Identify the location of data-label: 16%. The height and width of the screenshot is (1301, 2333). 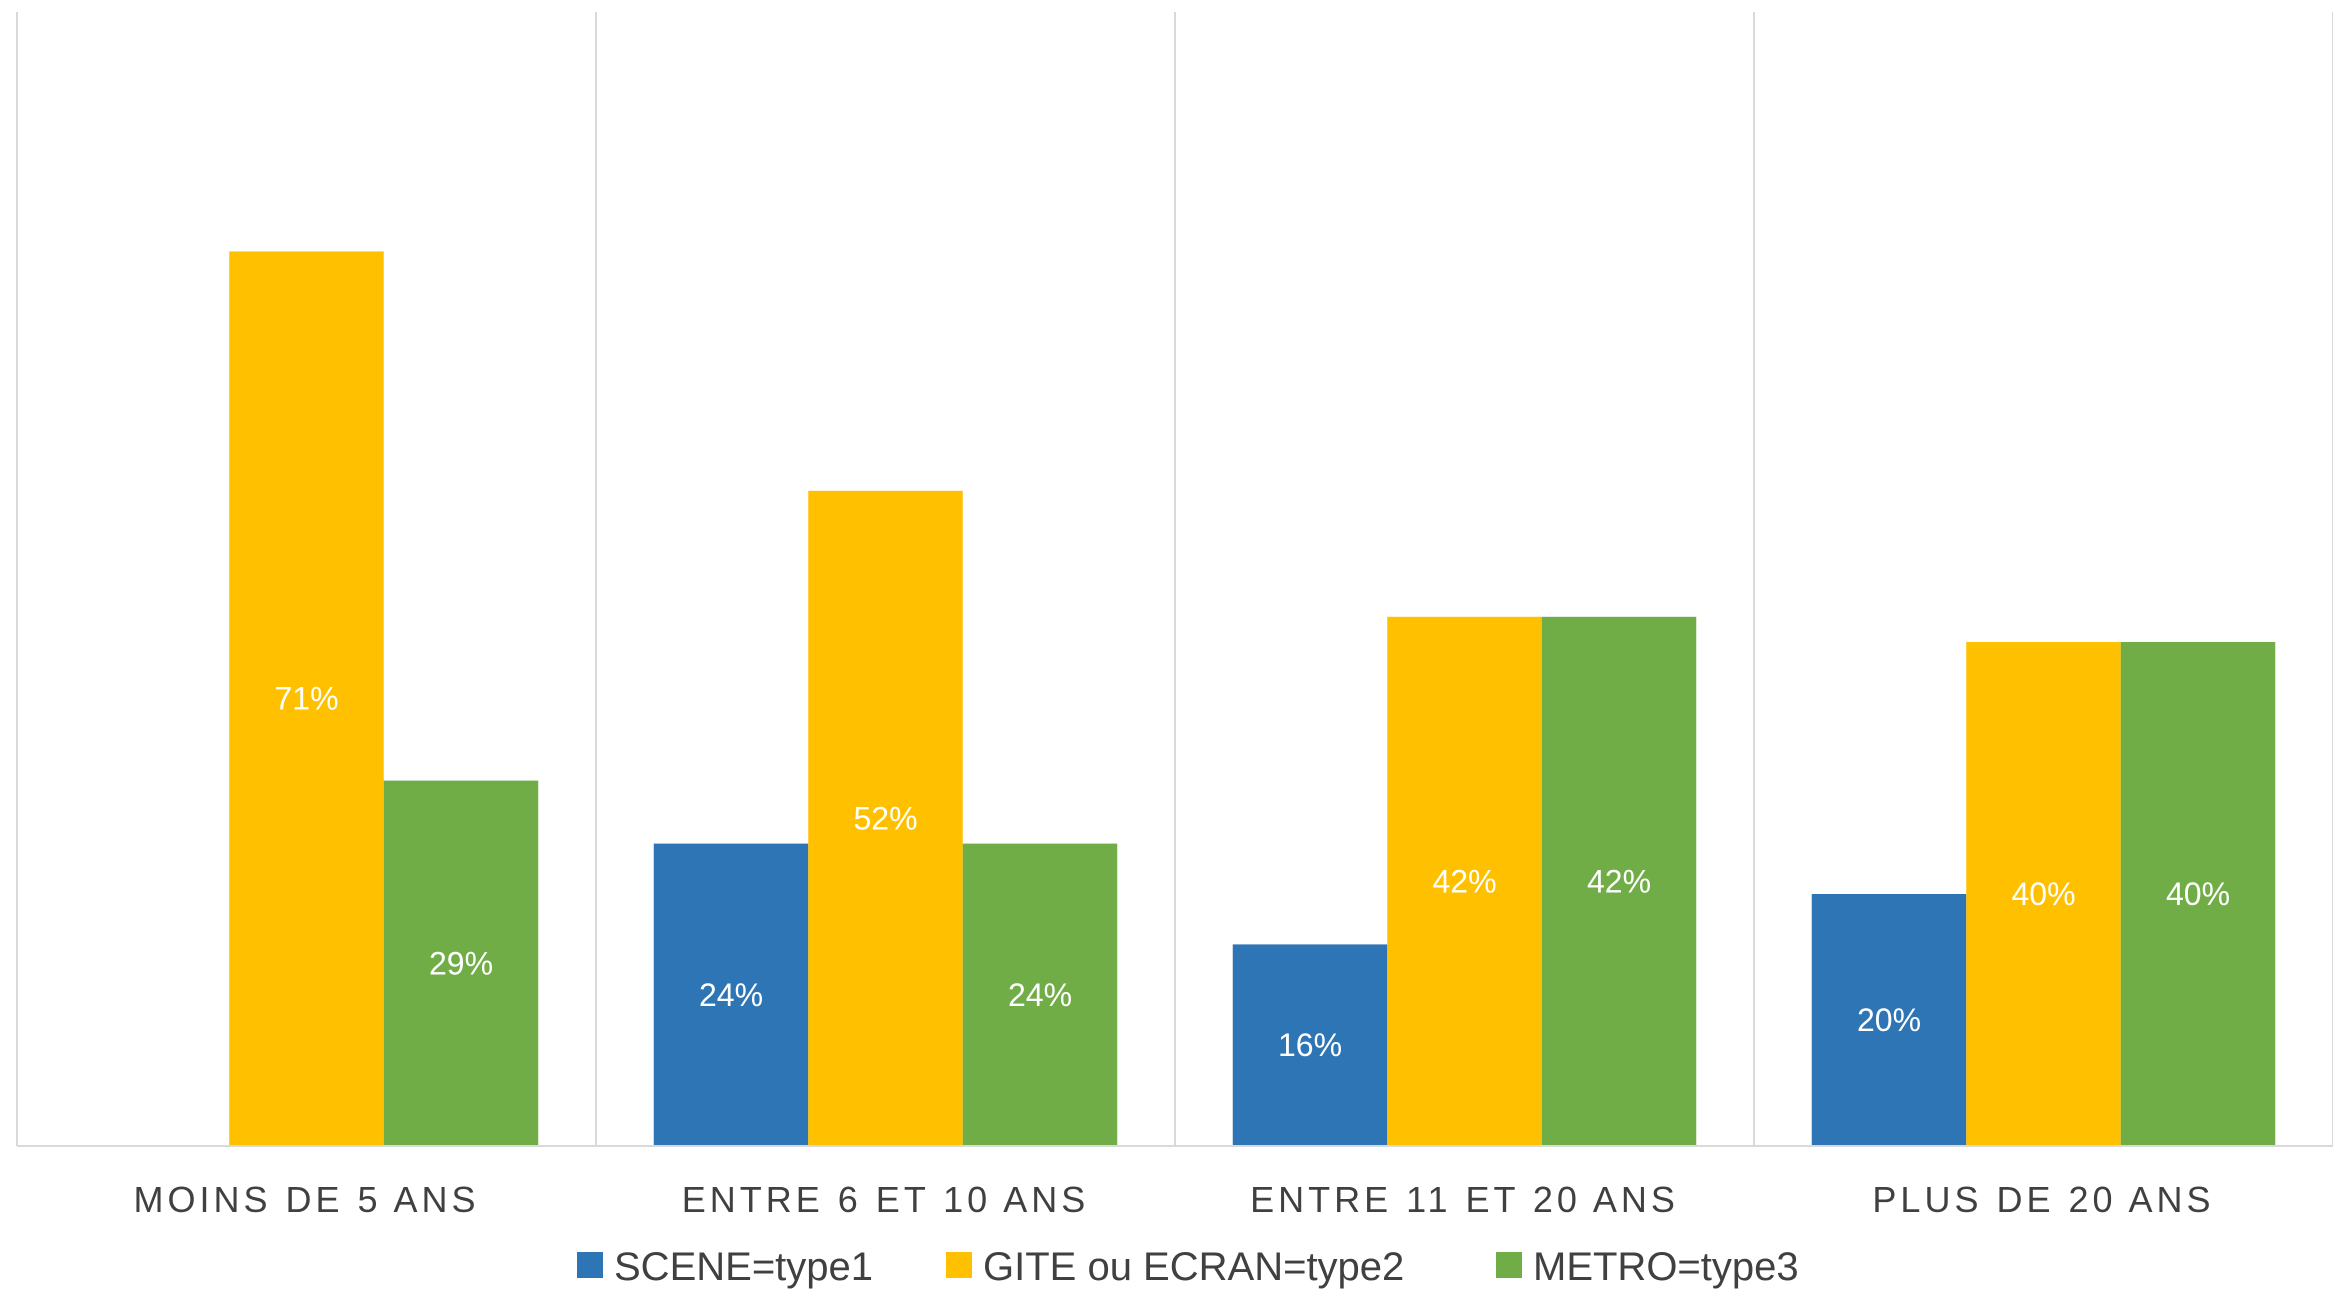
(1310, 1045).